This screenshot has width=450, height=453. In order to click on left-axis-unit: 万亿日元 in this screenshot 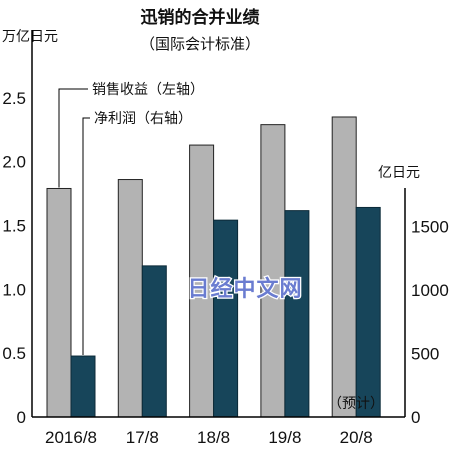, I will do `click(30, 37)`.